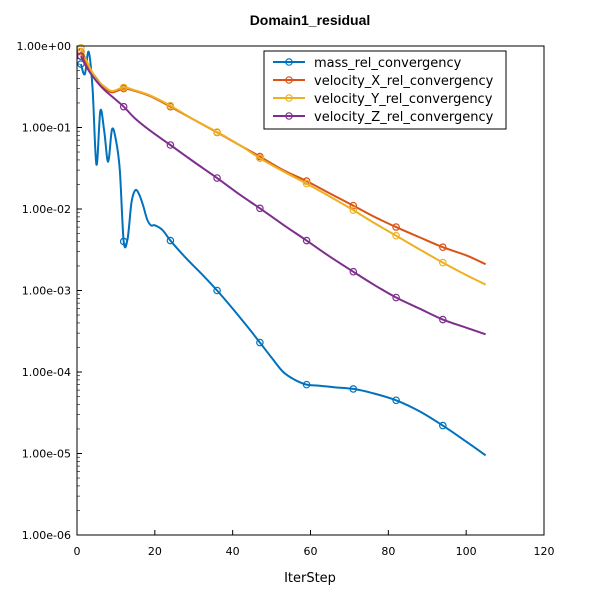 This screenshot has width=600, height=600. I want to click on legend-item: velocity_X_rel_convergency, so click(383, 81).